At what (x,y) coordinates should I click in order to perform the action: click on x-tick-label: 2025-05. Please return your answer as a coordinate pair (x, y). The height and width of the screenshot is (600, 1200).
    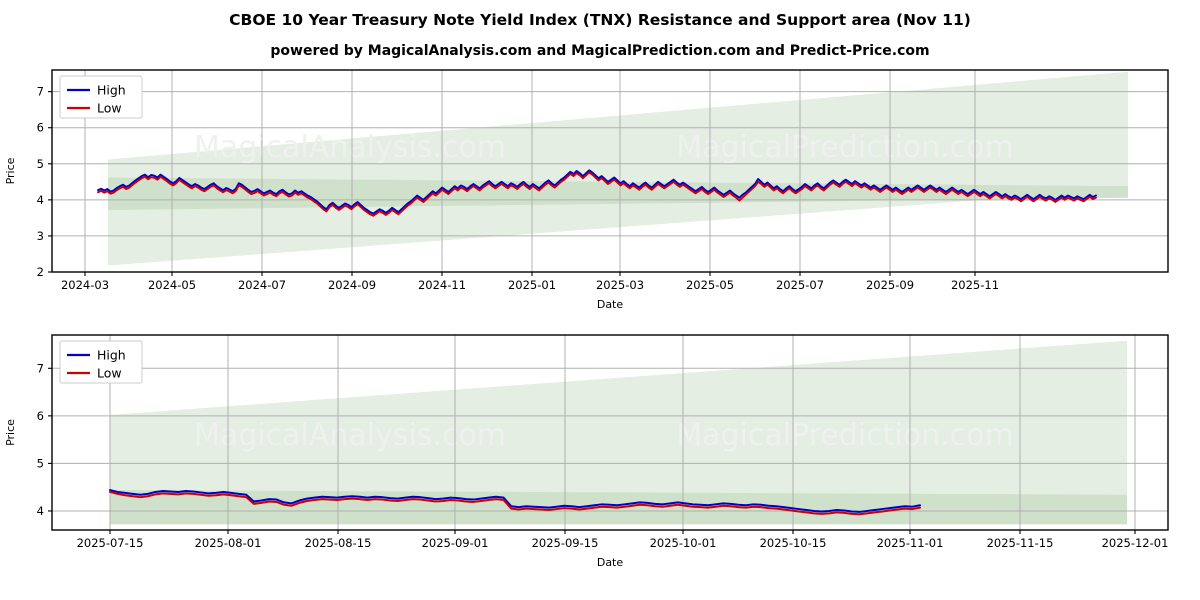
    Looking at the image, I should click on (710, 285).